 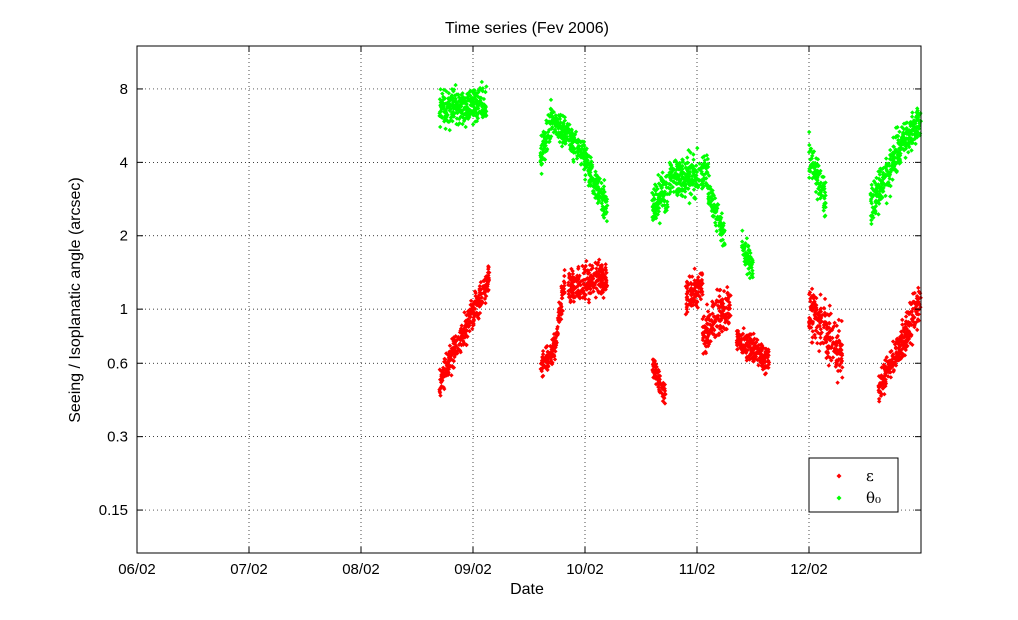 What do you see at coordinates (117, 363) in the screenshot?
I see `y-tick-label: 0.6` at bounding box center [117, 363].